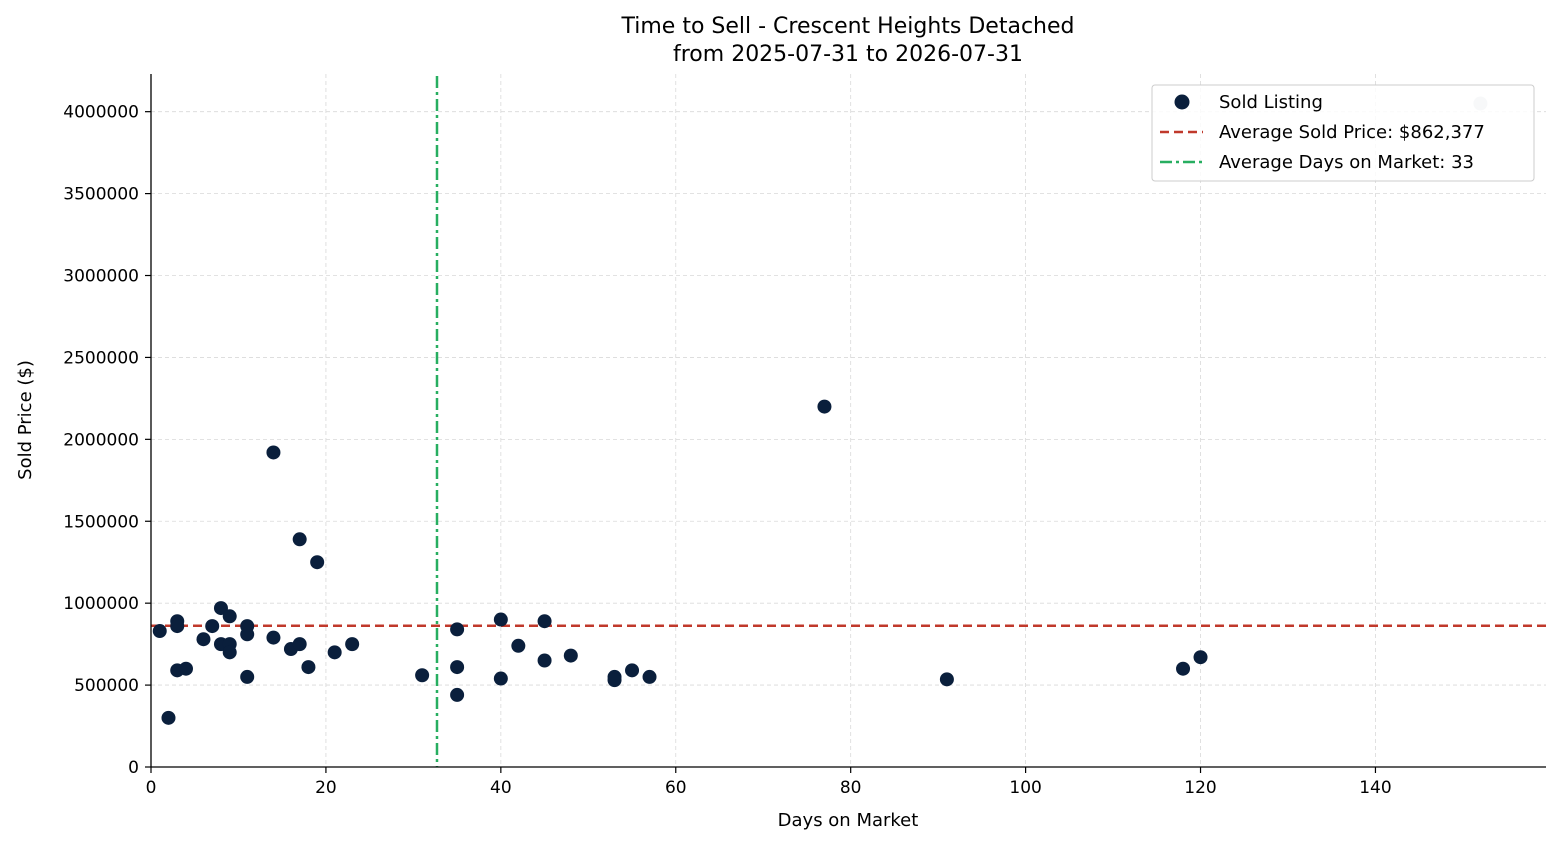 The height and width of the screenshot is (845, 1560). Describe the element at coordinates (848, 820) in the screenshot. I see `x-axis-label: Days on Market` at that location.